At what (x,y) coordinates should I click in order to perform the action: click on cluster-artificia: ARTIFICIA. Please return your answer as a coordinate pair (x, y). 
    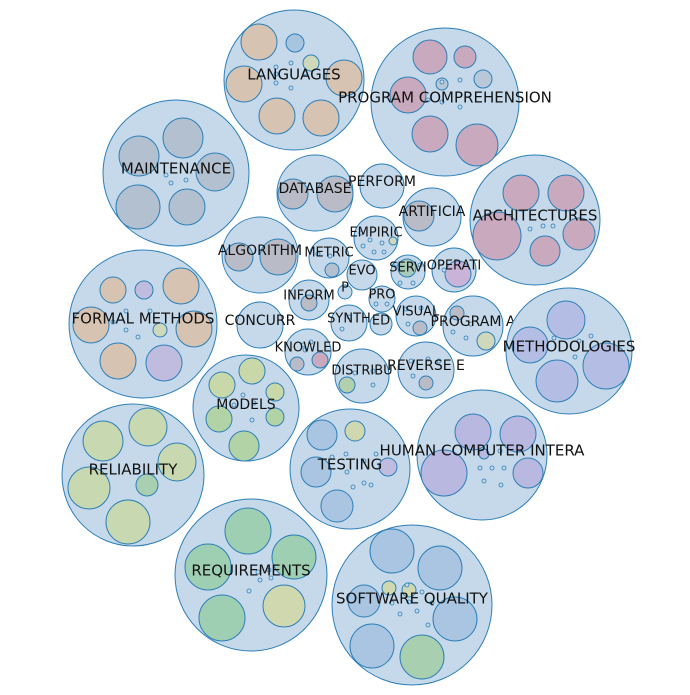
    Looking at the image, I should click on (432, 217).